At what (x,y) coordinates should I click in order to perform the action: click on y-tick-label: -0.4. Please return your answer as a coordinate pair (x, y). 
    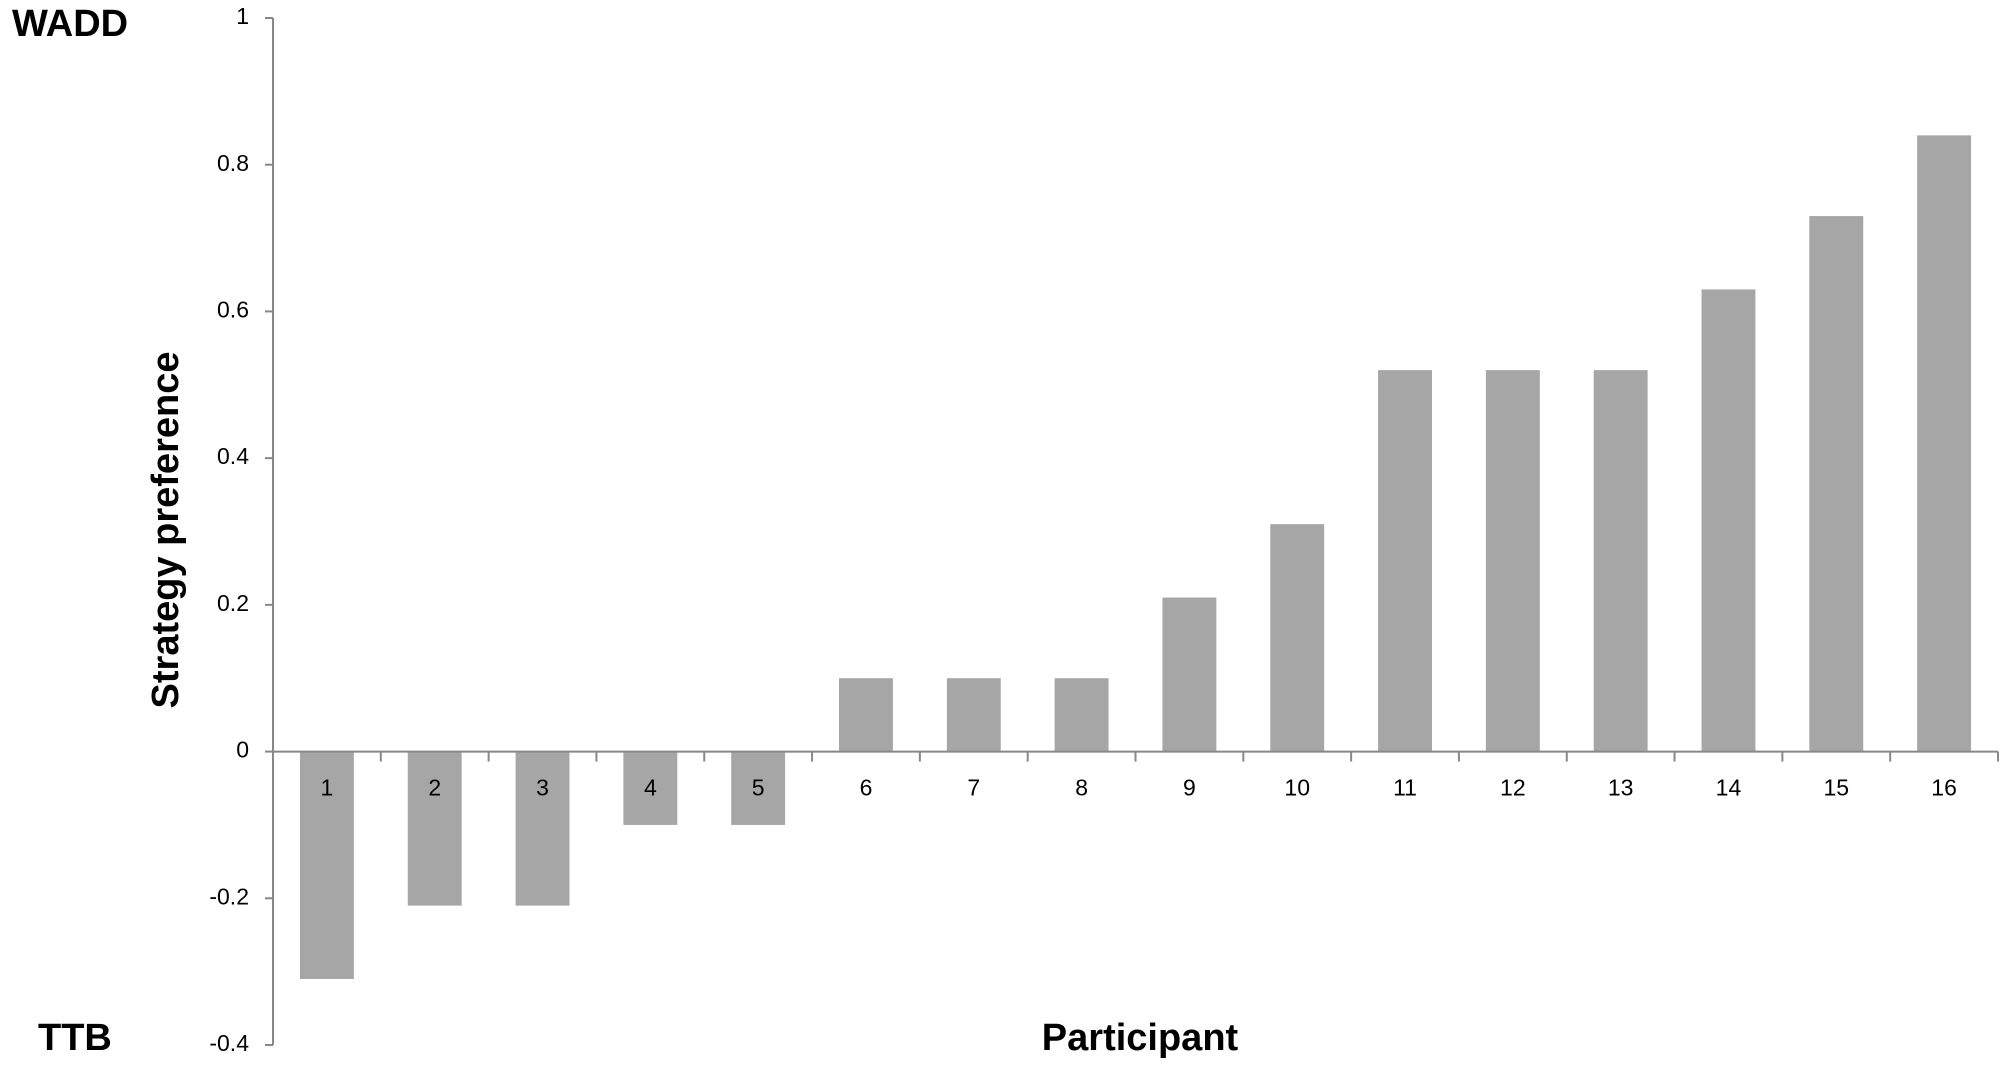
    Looking at the image, I should click on (229, 1043).